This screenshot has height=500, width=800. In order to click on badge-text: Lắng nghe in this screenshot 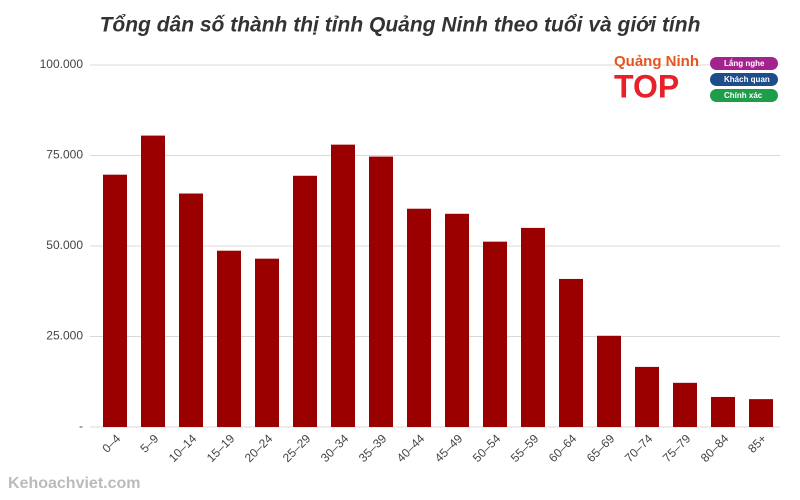, I will do `click(744, 63)`.